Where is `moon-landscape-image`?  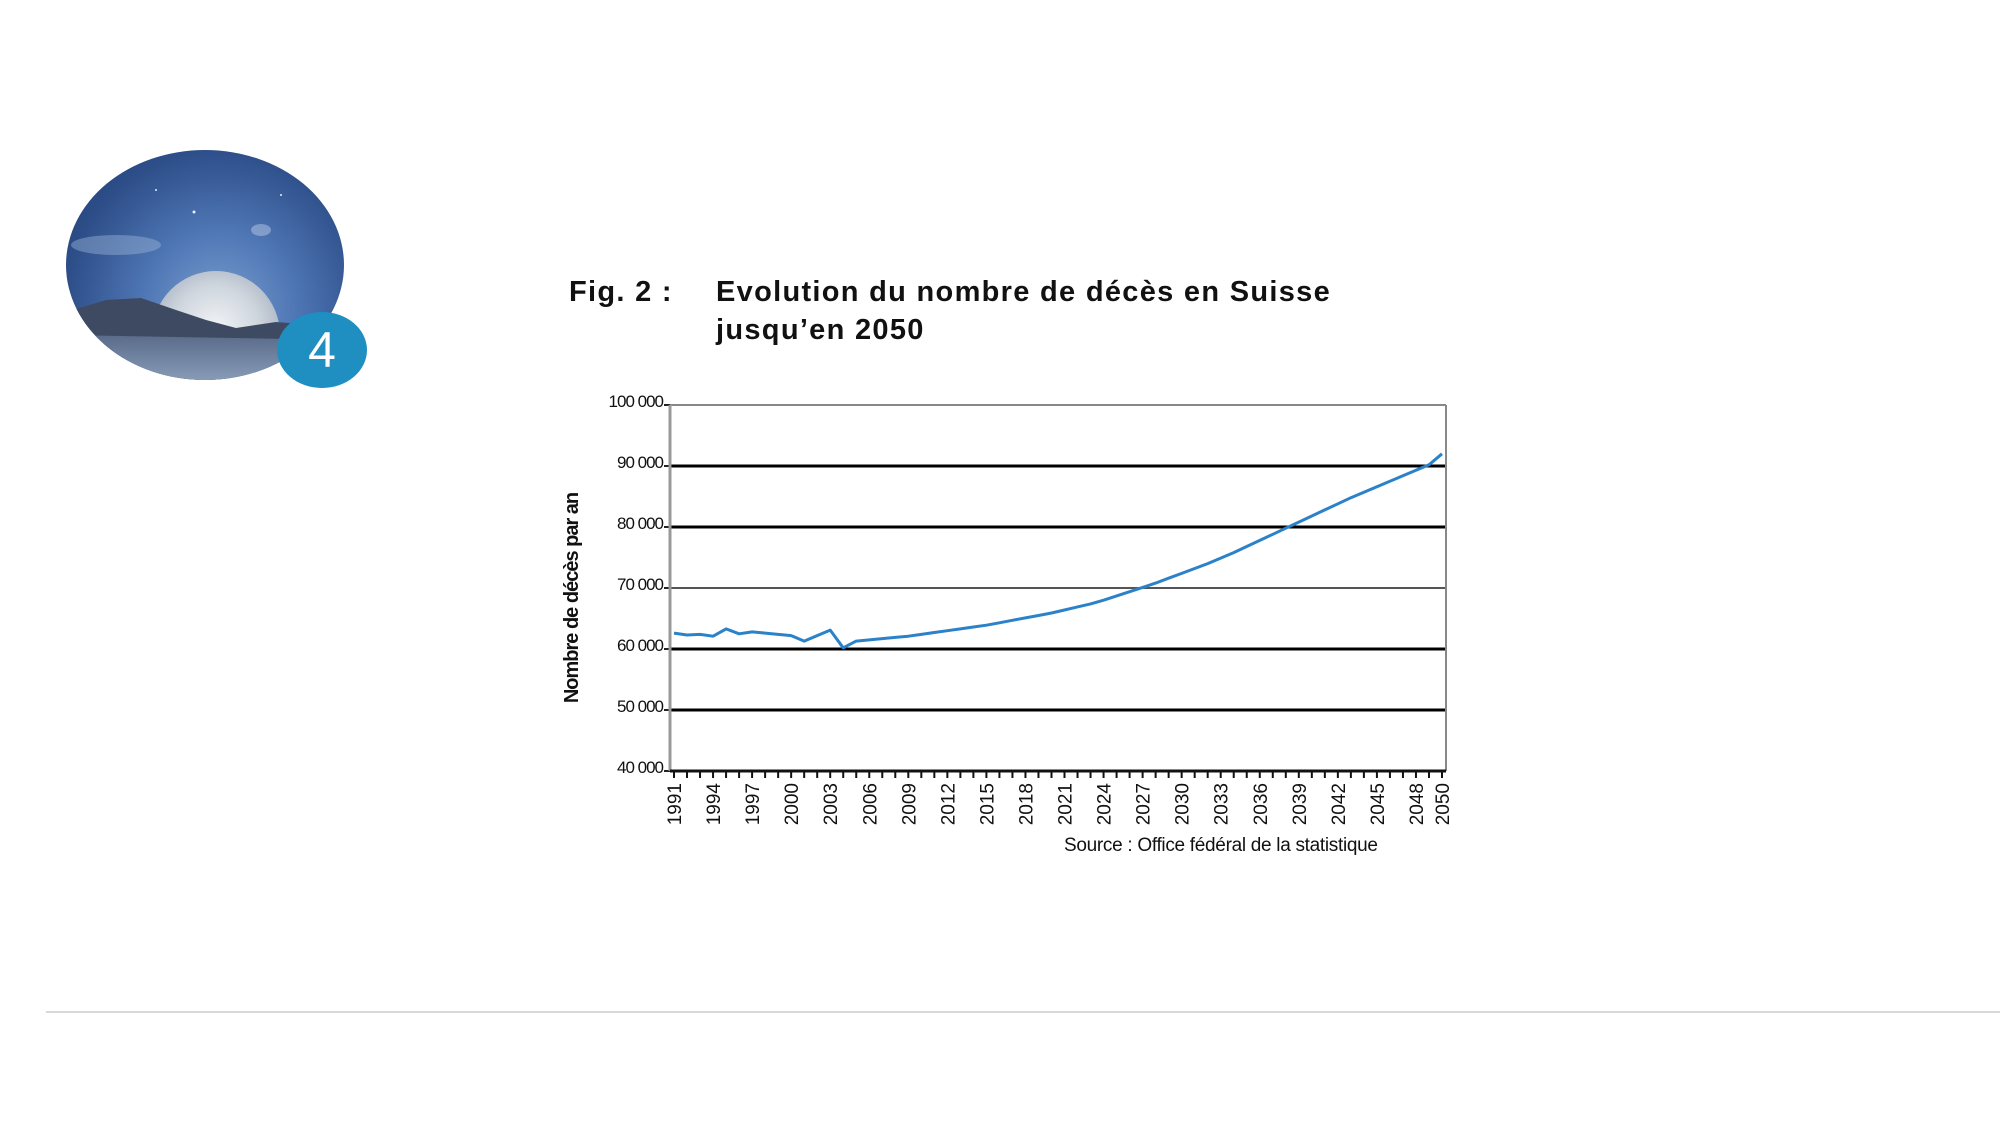 moon-landscape-image is located at coordinates (205, 265).